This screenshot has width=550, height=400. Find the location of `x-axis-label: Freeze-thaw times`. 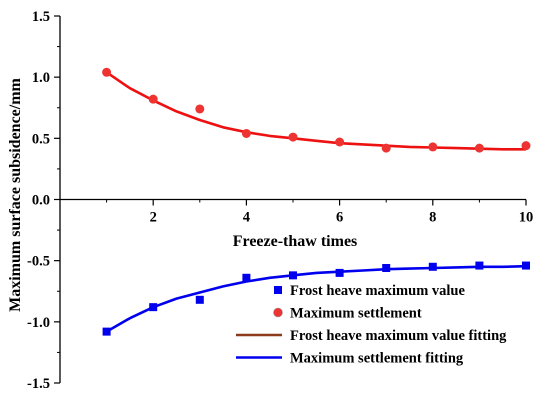

x-axis-label: Freeze-thaw times is located at coordinates (295, 241).